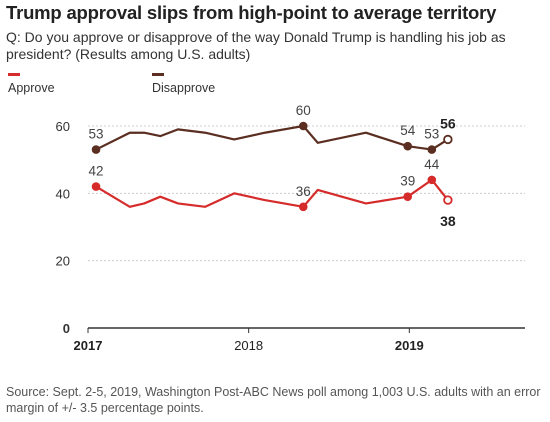 This screenshot has width=550, height=422. I want to click on x-tick-label-2018: 2018, so click(248, 345).